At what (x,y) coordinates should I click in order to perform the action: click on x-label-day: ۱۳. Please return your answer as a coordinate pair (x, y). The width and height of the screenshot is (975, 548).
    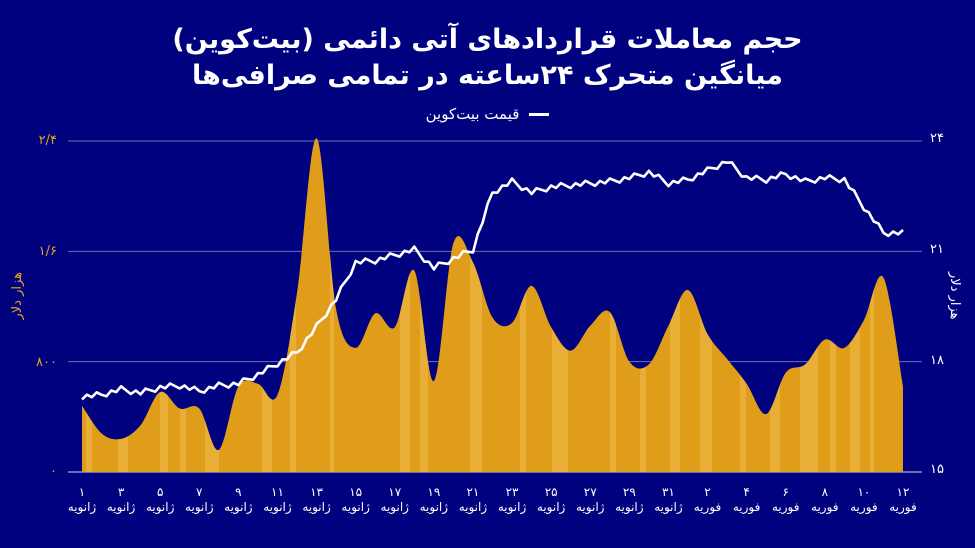
    Looking at the image, I should click on (316, 492).